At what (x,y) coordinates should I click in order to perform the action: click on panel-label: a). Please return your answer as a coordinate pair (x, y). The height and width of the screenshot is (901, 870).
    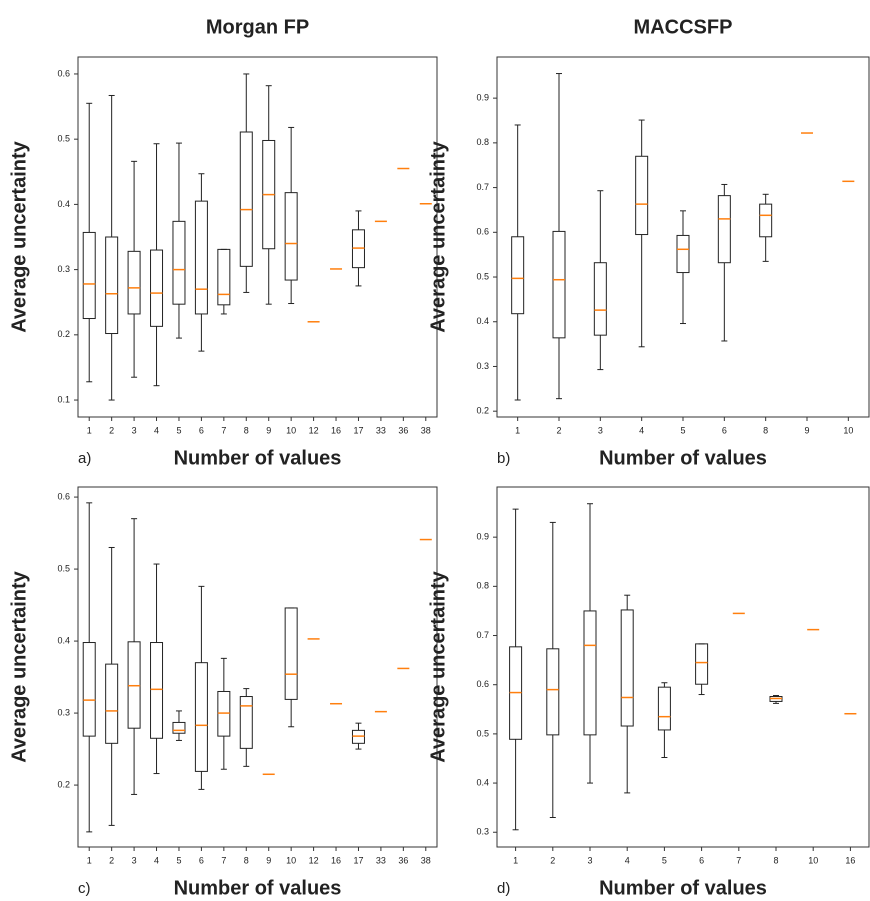
    Looking at the image, I should click on (84, 458).